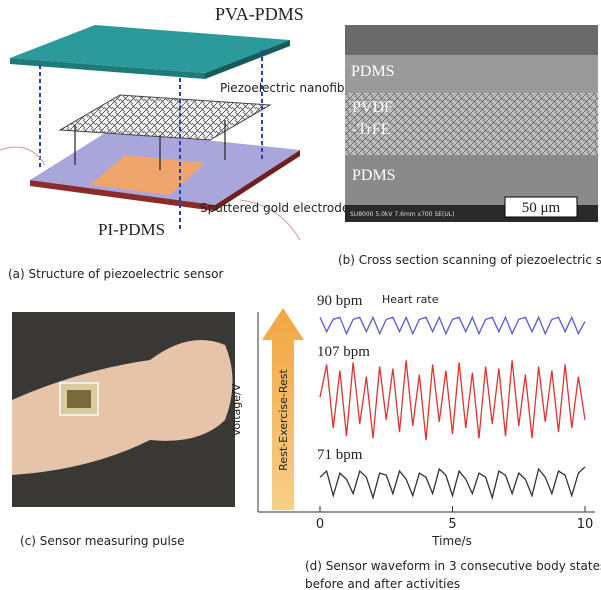 This screenshot has width=601, height=590. I want to click on series-label: 107 bpm, so click(343, 352).